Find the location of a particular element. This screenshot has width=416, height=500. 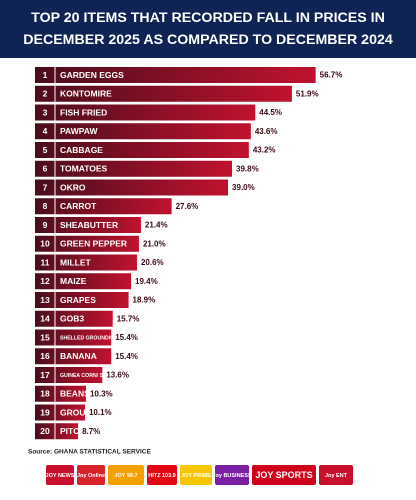

value-label: 56.7% is located at coordinates (331, 75).